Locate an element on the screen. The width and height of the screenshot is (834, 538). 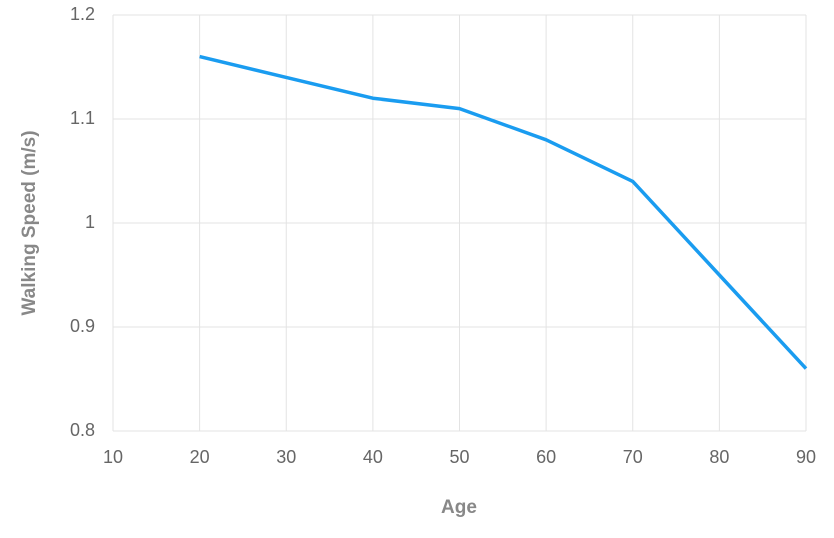
x-tick-label: 60 is located at coordinates (546, 457).